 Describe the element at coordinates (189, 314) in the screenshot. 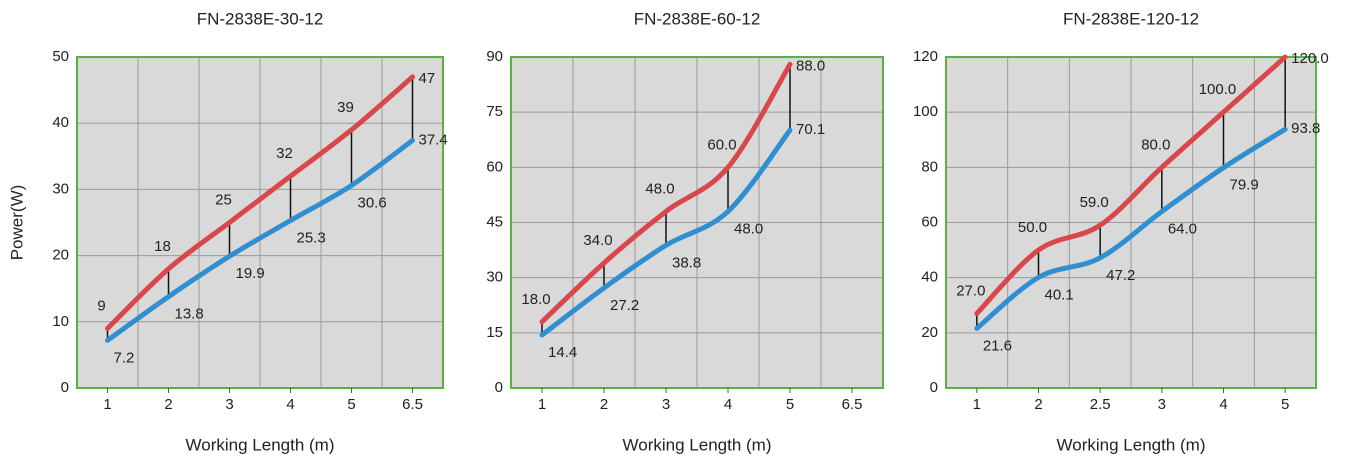

I see `data-label: 13.8` at that location.